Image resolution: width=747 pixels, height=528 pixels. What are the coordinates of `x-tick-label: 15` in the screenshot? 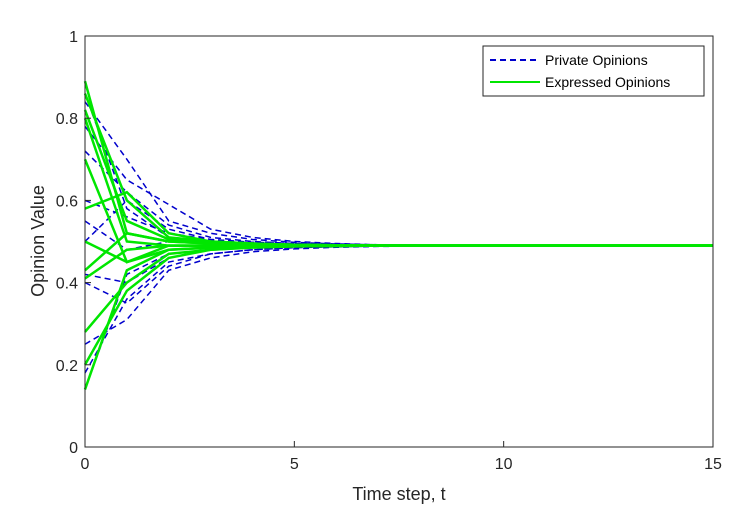 It's located at (713, 464).